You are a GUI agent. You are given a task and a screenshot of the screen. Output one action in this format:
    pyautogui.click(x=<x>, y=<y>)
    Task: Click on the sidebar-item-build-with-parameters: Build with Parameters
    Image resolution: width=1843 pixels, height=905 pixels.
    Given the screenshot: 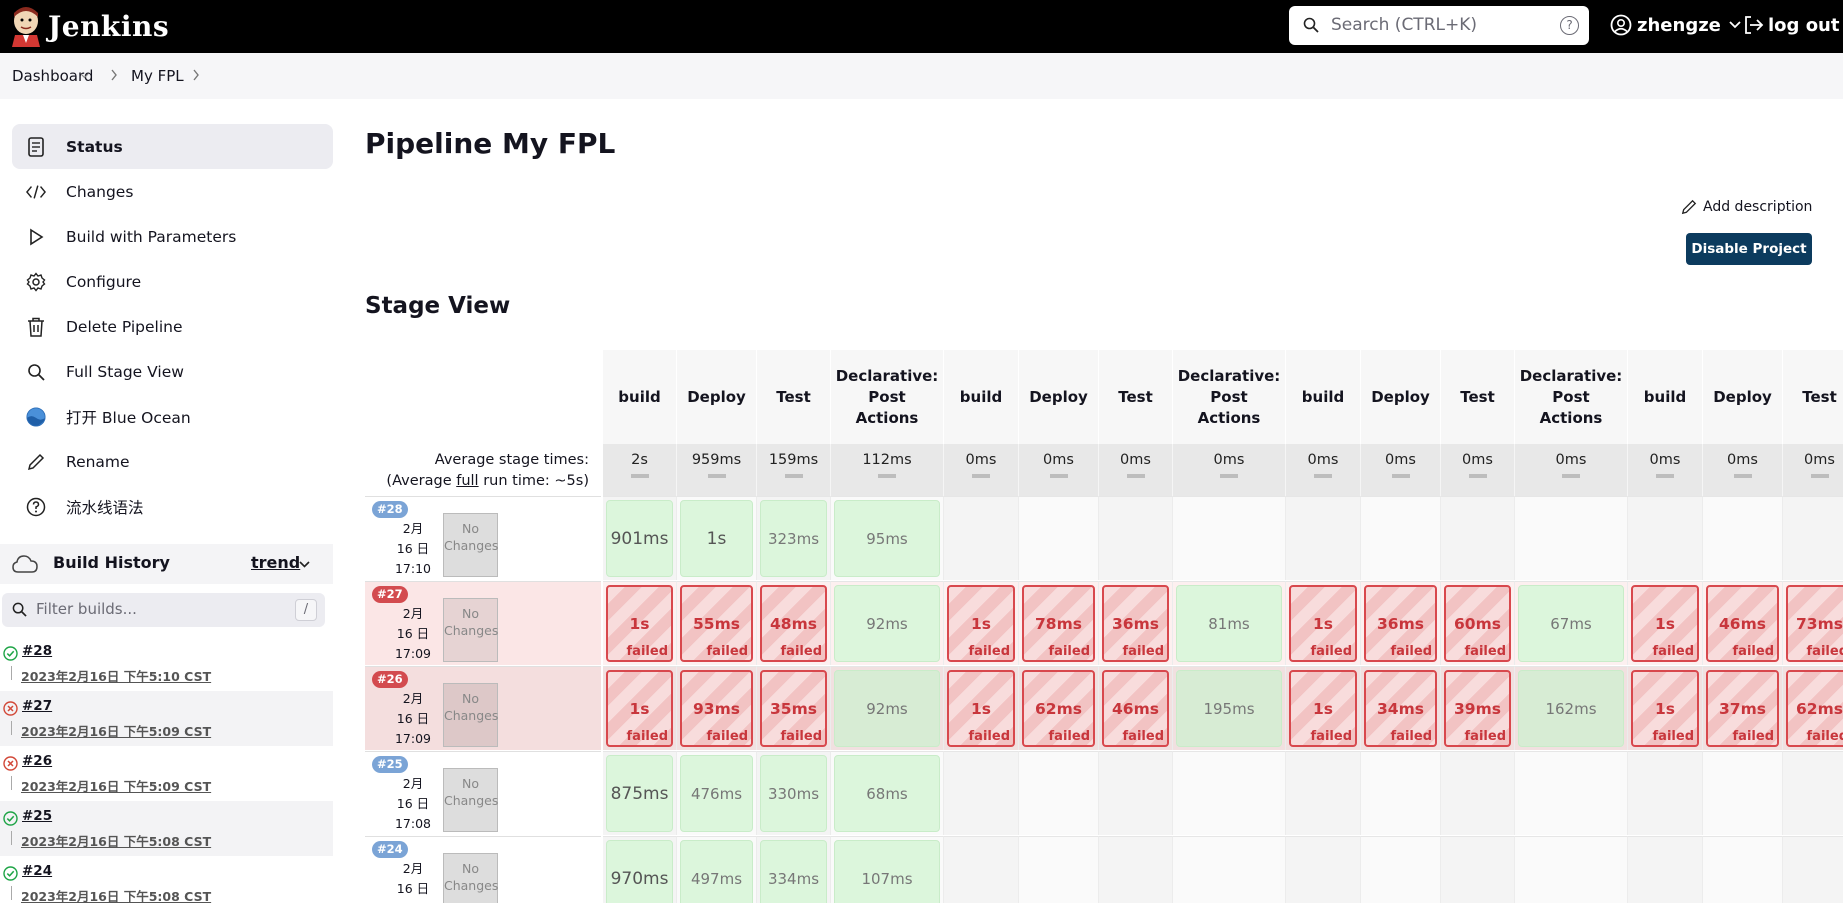 What is the action you would take?
    pyautogui.click(x=172, y=236)
    